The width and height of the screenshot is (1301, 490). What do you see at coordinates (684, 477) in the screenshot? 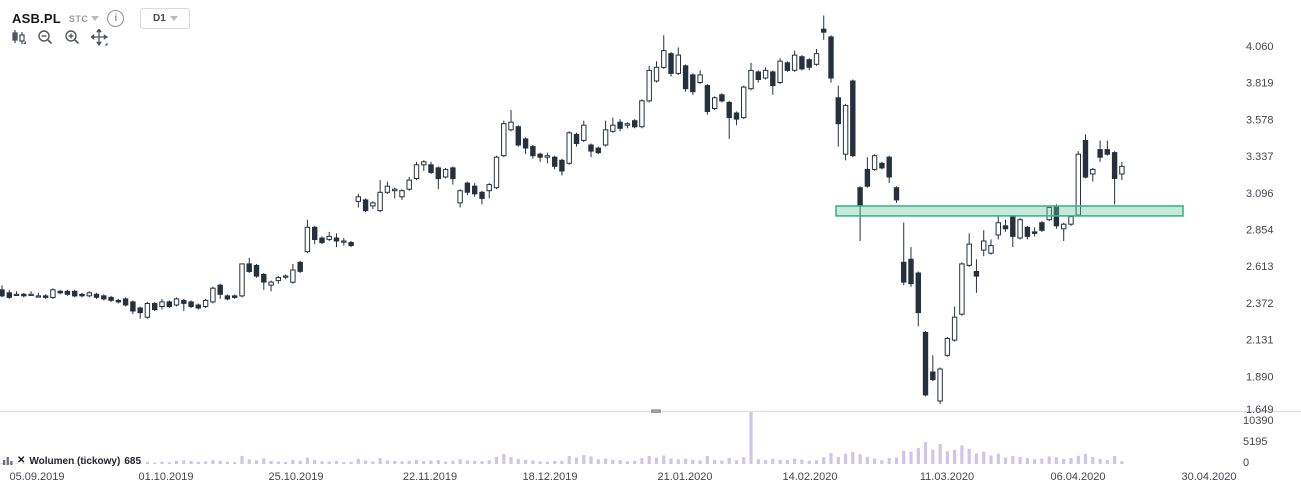
I see `axis-tick-label: 21.01.2020` at bounding box center [684, 477].